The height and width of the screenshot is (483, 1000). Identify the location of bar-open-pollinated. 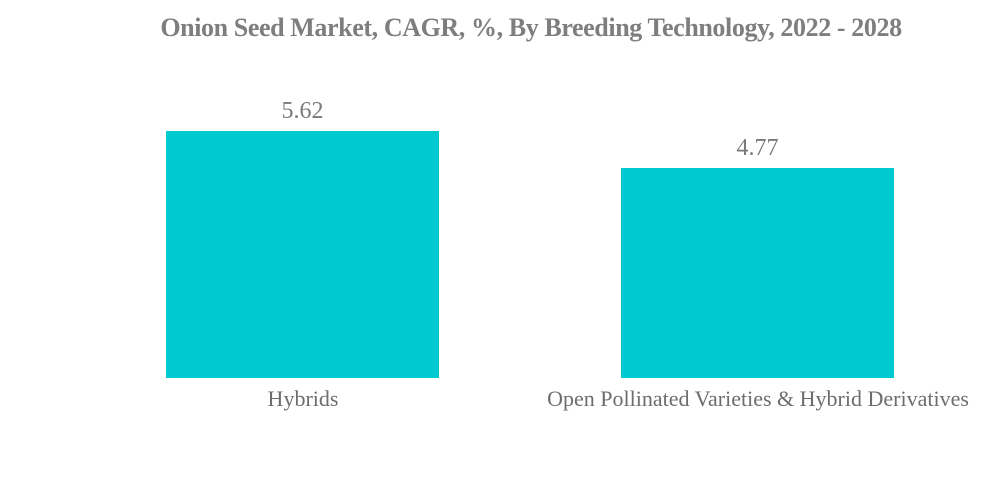
(757, 273).